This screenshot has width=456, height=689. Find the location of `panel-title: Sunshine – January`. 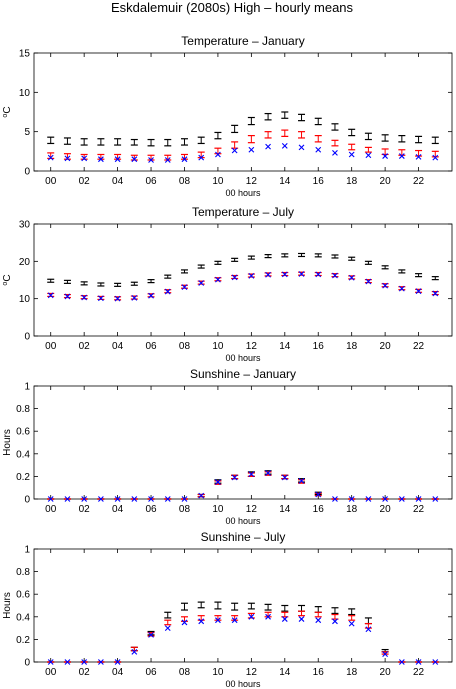

panel-title: Sunshine – January is located at coordinates (243, 374).